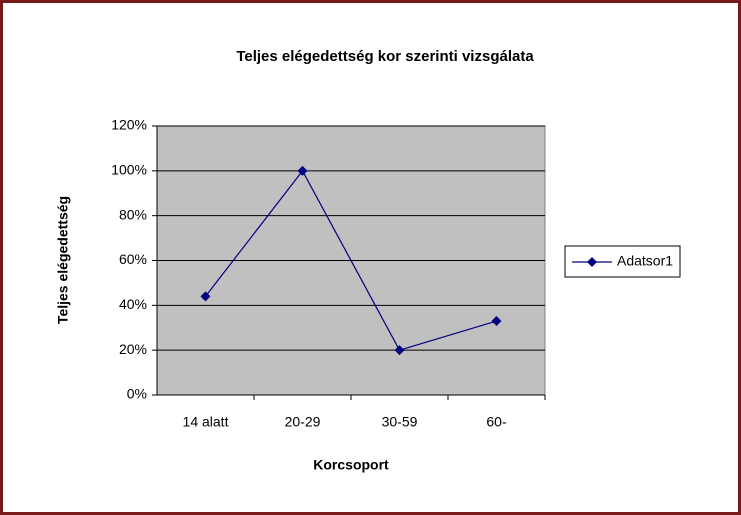 The width and height of the screenshot is (741, 515). Describe the element at coordinates (129, 125) in the screenshot. I see `y-tick-label: 120%` at that location.